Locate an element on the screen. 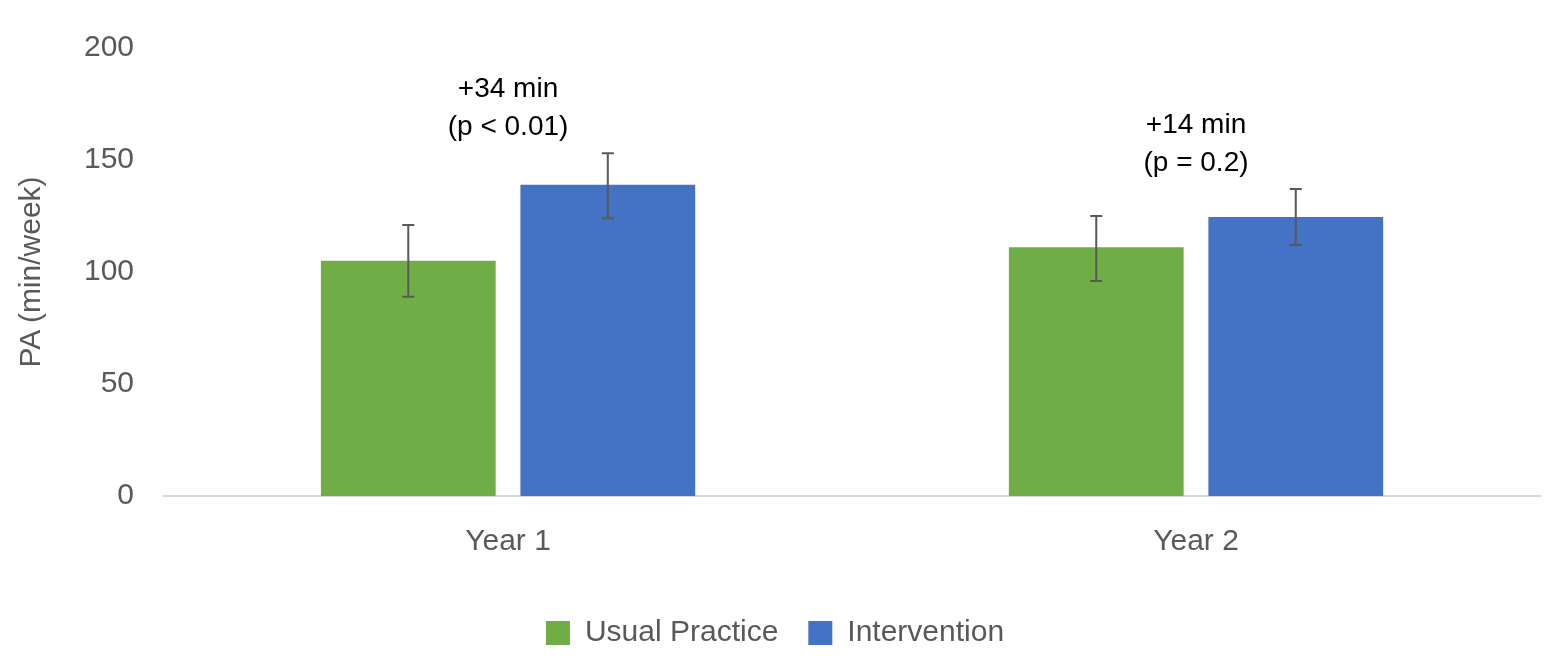 The image size is (1568, 658). legend-label: Usual Practice is located at coordinates (681, 631).